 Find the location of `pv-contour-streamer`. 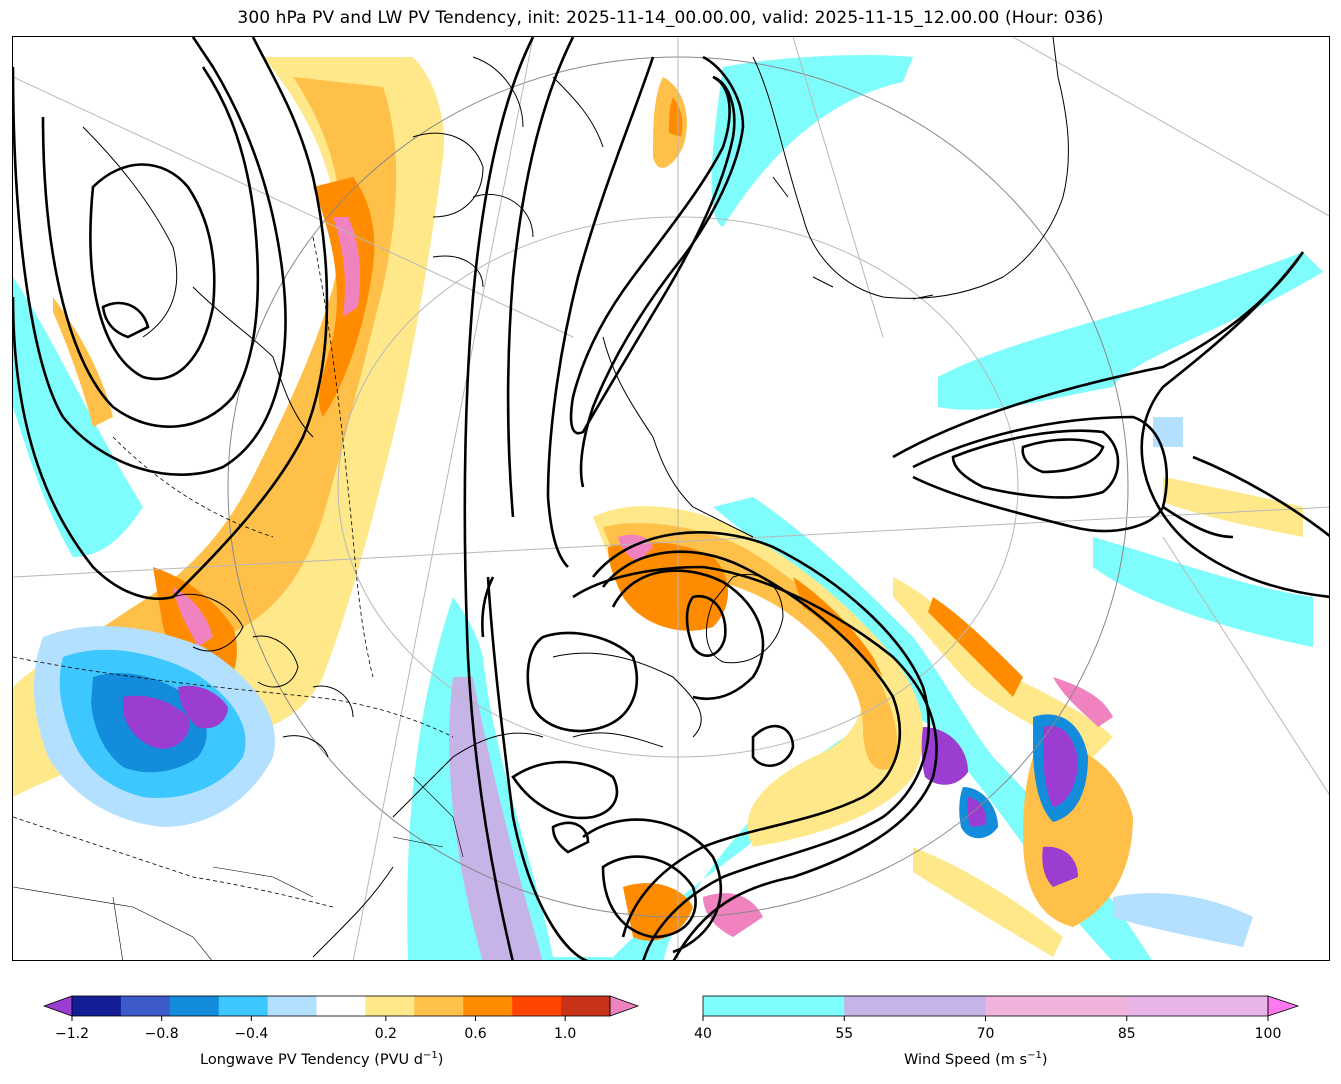

pv-contour-streamer is located at coordinates (535, 768).